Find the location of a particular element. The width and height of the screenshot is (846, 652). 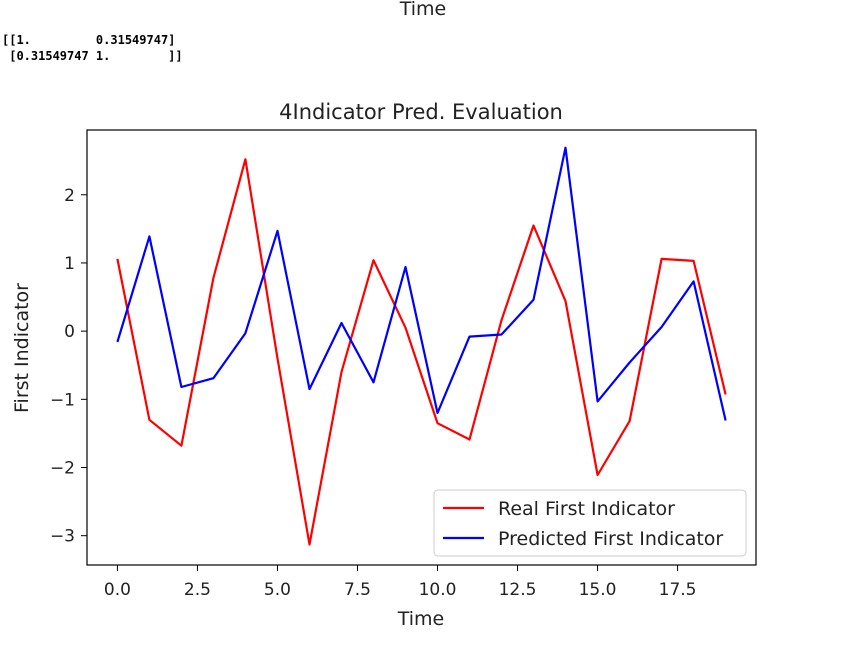

y-axis-label: First Indicator is located at coordinates (22, 348).